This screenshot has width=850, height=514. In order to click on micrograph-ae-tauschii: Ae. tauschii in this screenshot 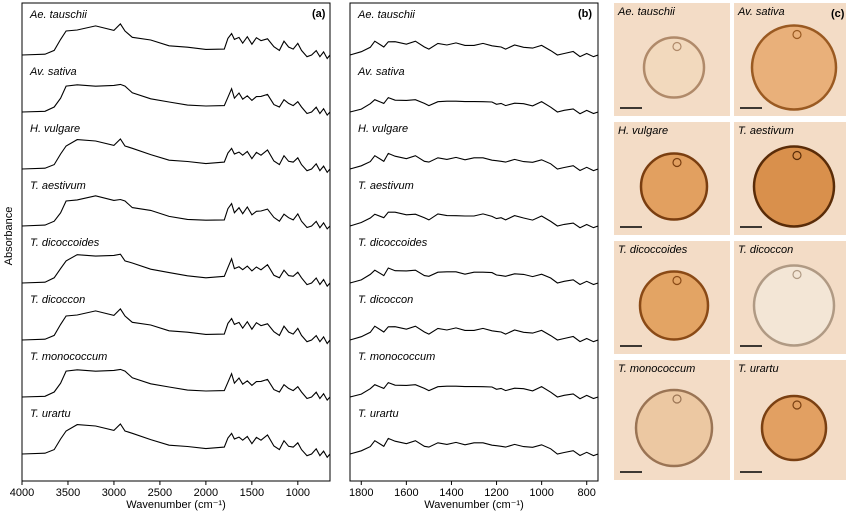, I will do `click(672, 59)`.